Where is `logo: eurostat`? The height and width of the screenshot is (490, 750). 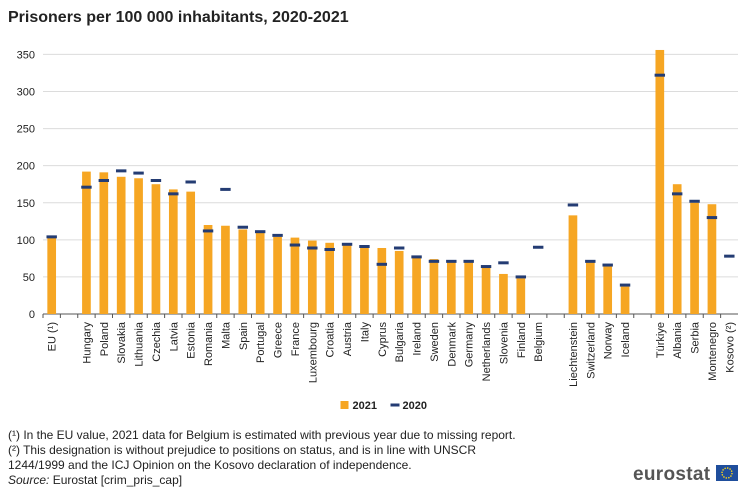 logo: eurostat is located at coordinates (685, 475).